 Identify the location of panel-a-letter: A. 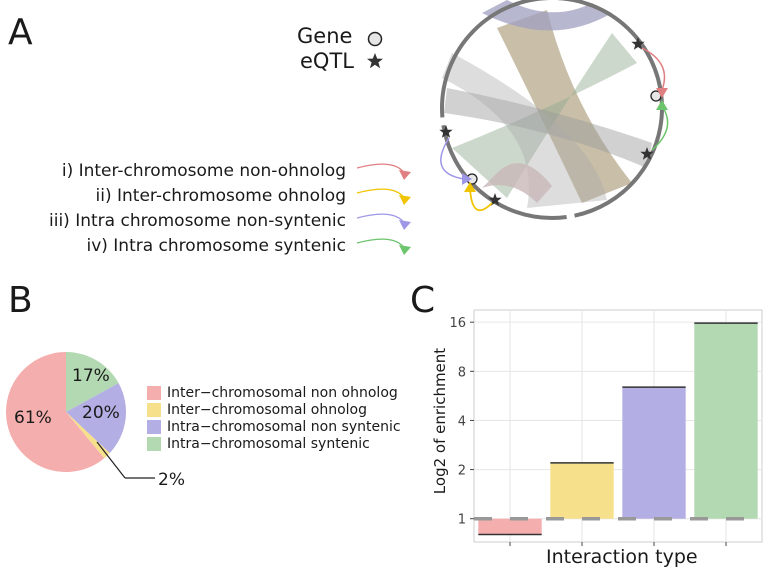
(20, 32).